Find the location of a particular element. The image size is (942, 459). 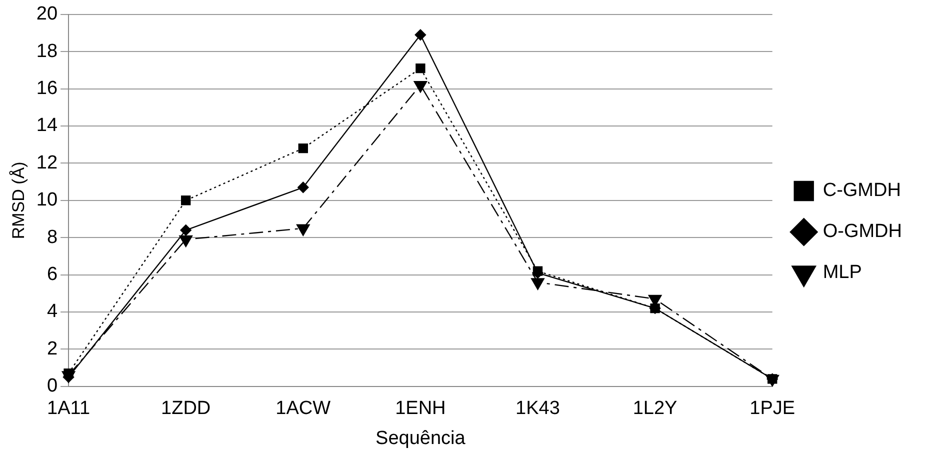

x-tick-label: 1ZDD is located at coordinates (186, 409).